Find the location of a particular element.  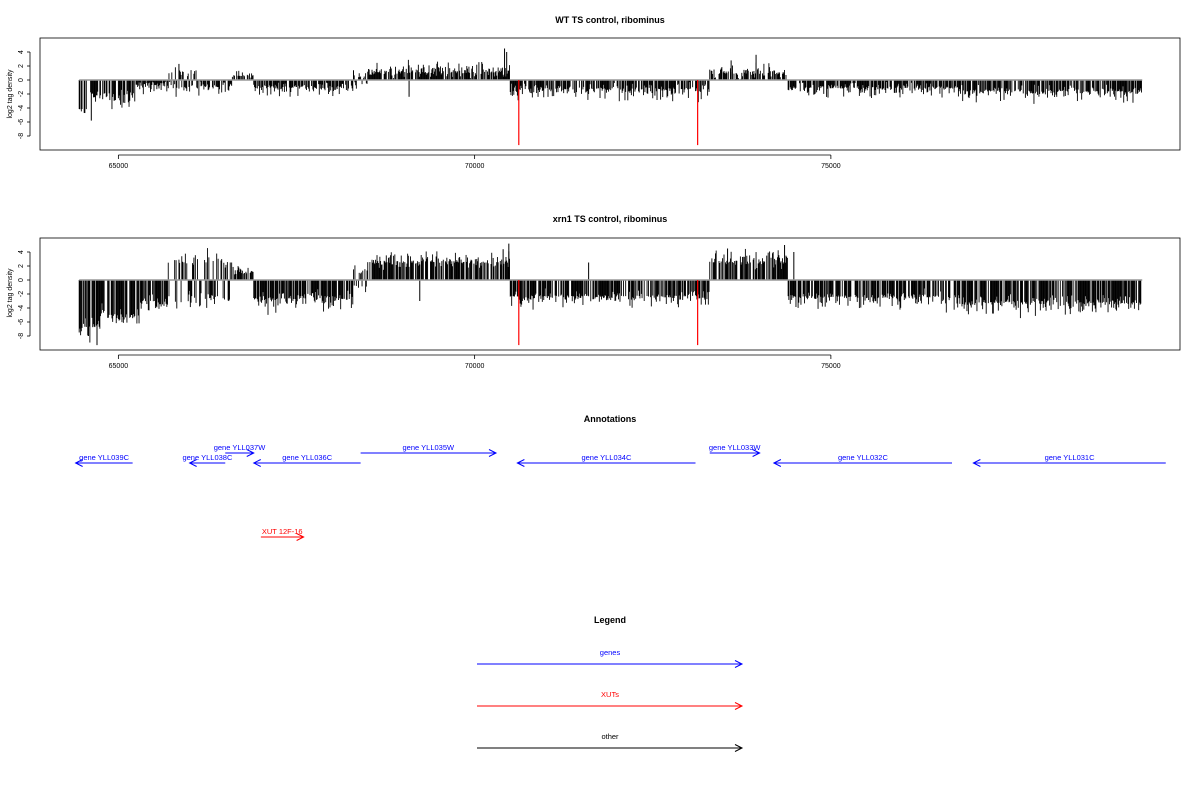

xrn1-track-bars is located at coordinates (610, 294).